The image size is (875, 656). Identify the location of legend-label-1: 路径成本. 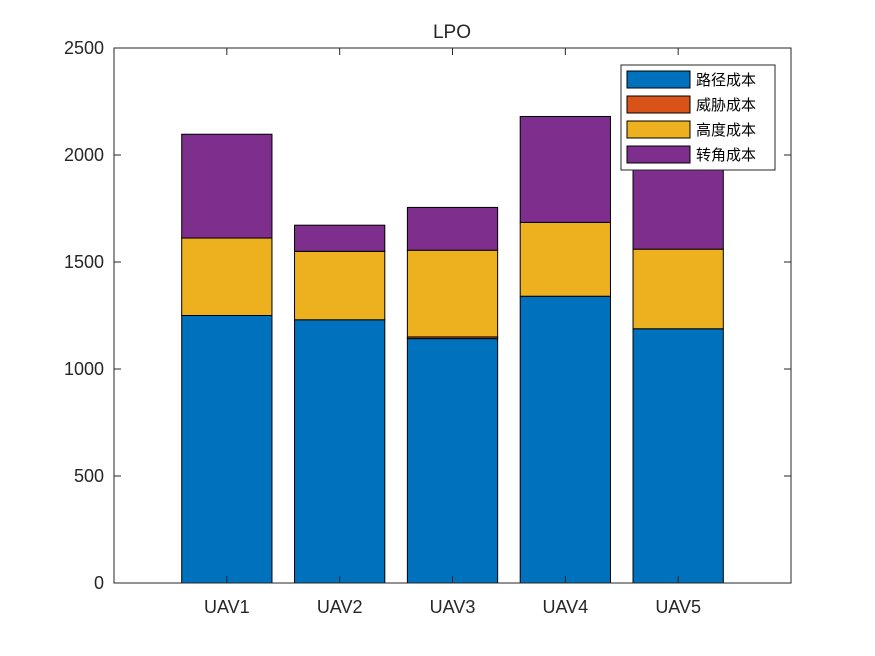
(726, 80).